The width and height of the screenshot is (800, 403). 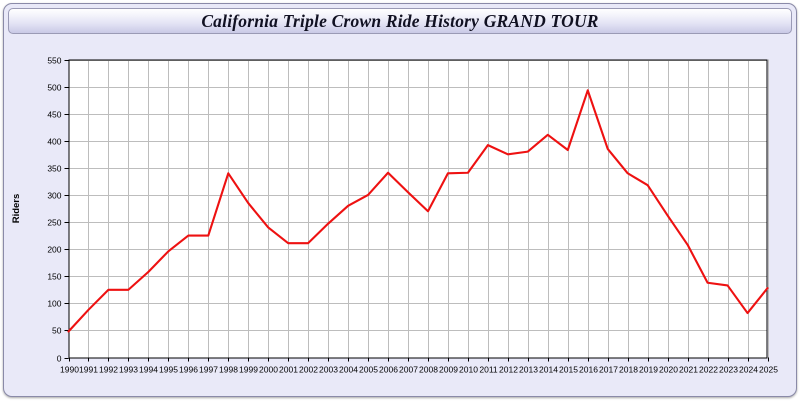 What do you see at coordinates (588, 370) in the screenshot?
I see `x-tick-label: 2016` at bounding box center [588, 370].